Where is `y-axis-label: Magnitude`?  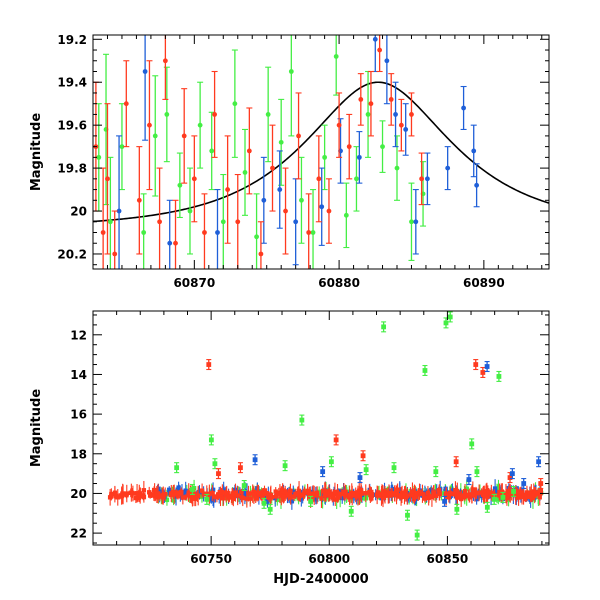 y-axis-label: Magnitude is located at coordinates (36, 428).